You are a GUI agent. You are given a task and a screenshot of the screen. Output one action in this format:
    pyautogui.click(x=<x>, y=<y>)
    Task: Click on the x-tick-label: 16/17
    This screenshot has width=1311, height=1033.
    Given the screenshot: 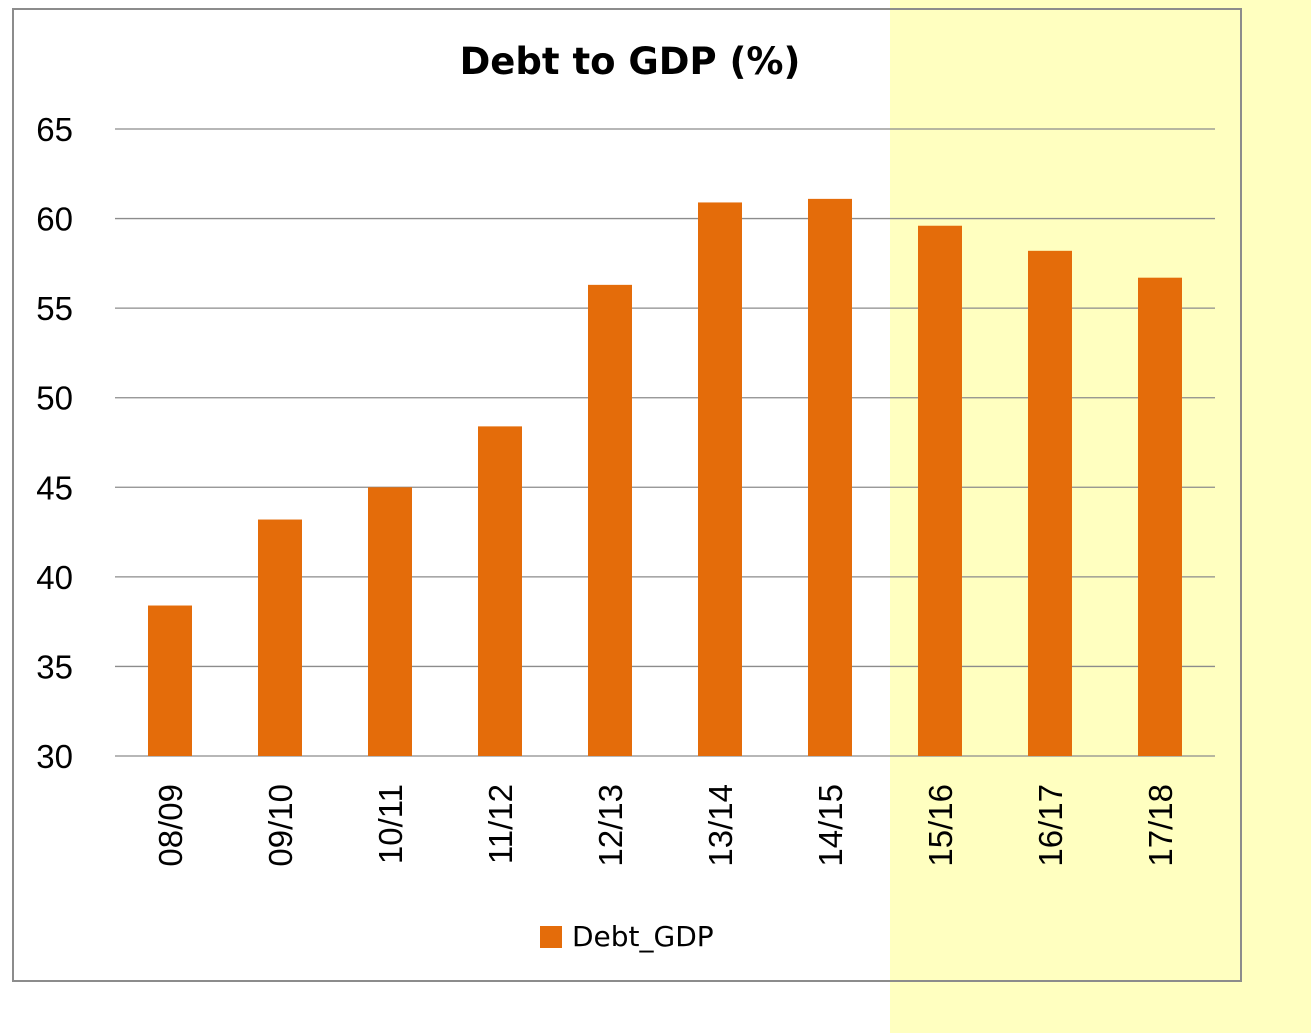 What is the action you would take?
    pyautogui.click(x=1050, y=825)
    